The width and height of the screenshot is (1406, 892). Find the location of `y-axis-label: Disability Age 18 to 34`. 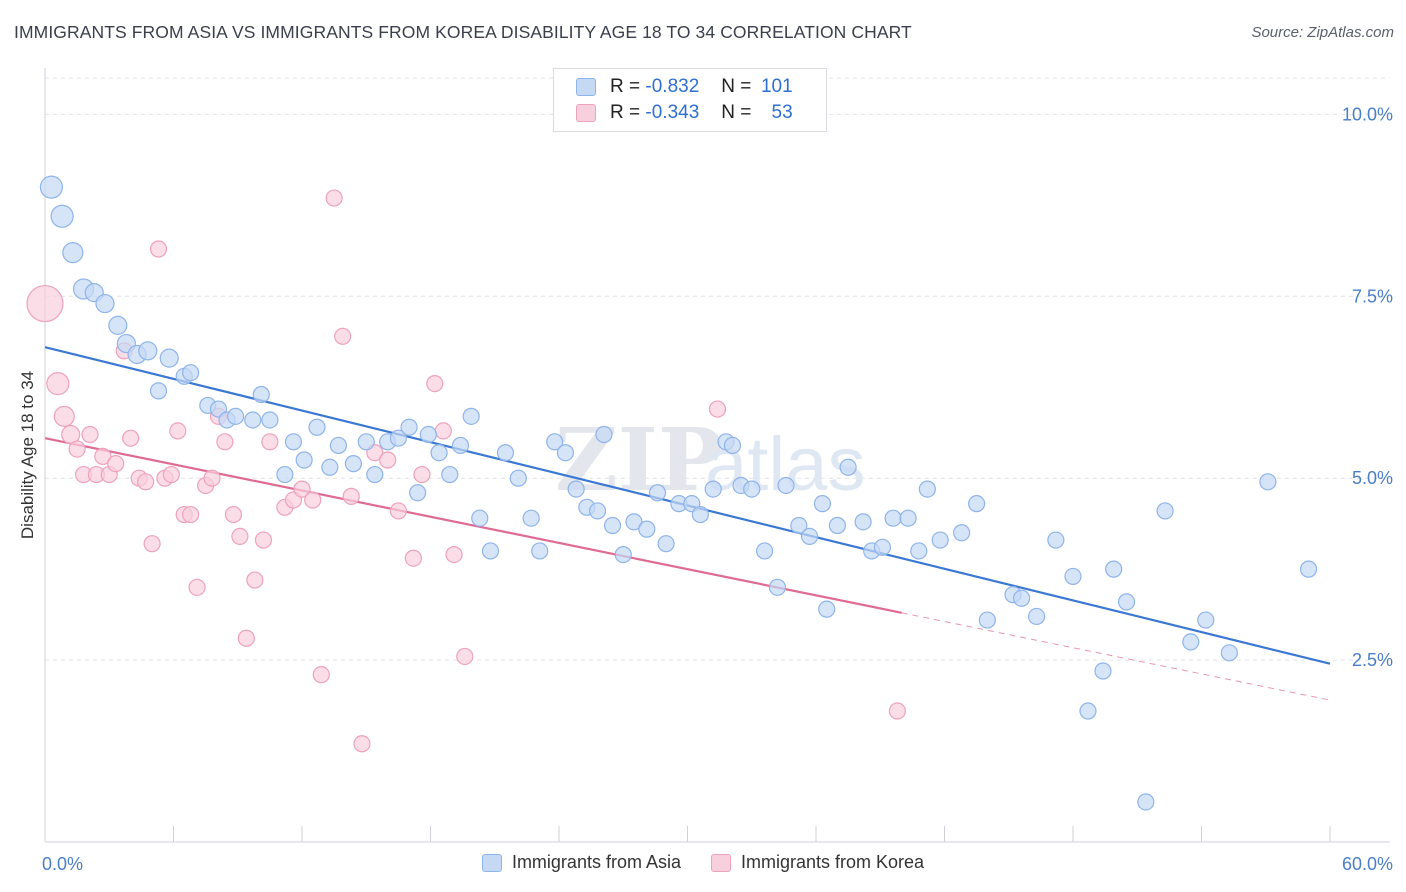

y-axis-label: Disability Age 18 to 34 is located at coordinates (27, 455).